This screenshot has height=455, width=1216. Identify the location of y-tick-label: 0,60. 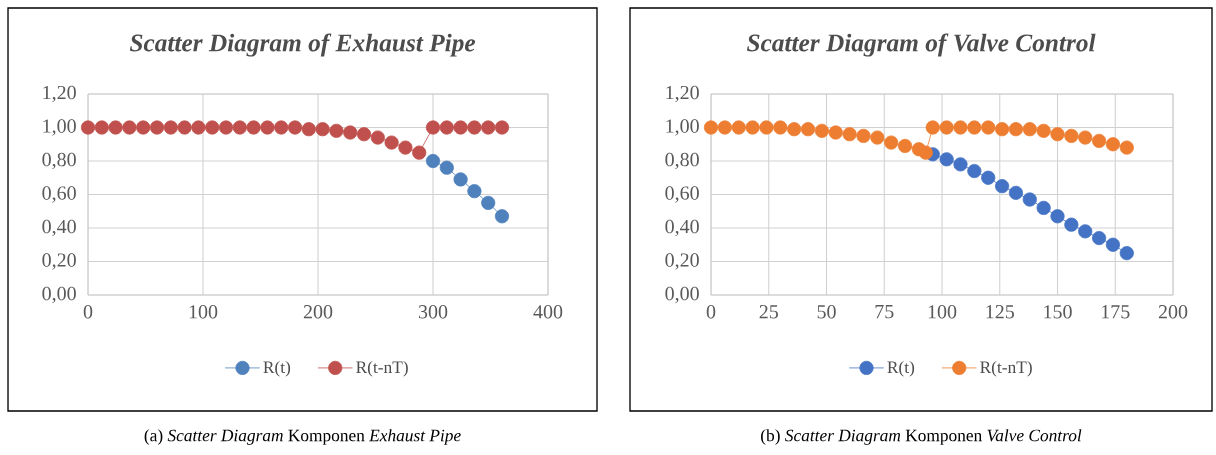
(682, 194).